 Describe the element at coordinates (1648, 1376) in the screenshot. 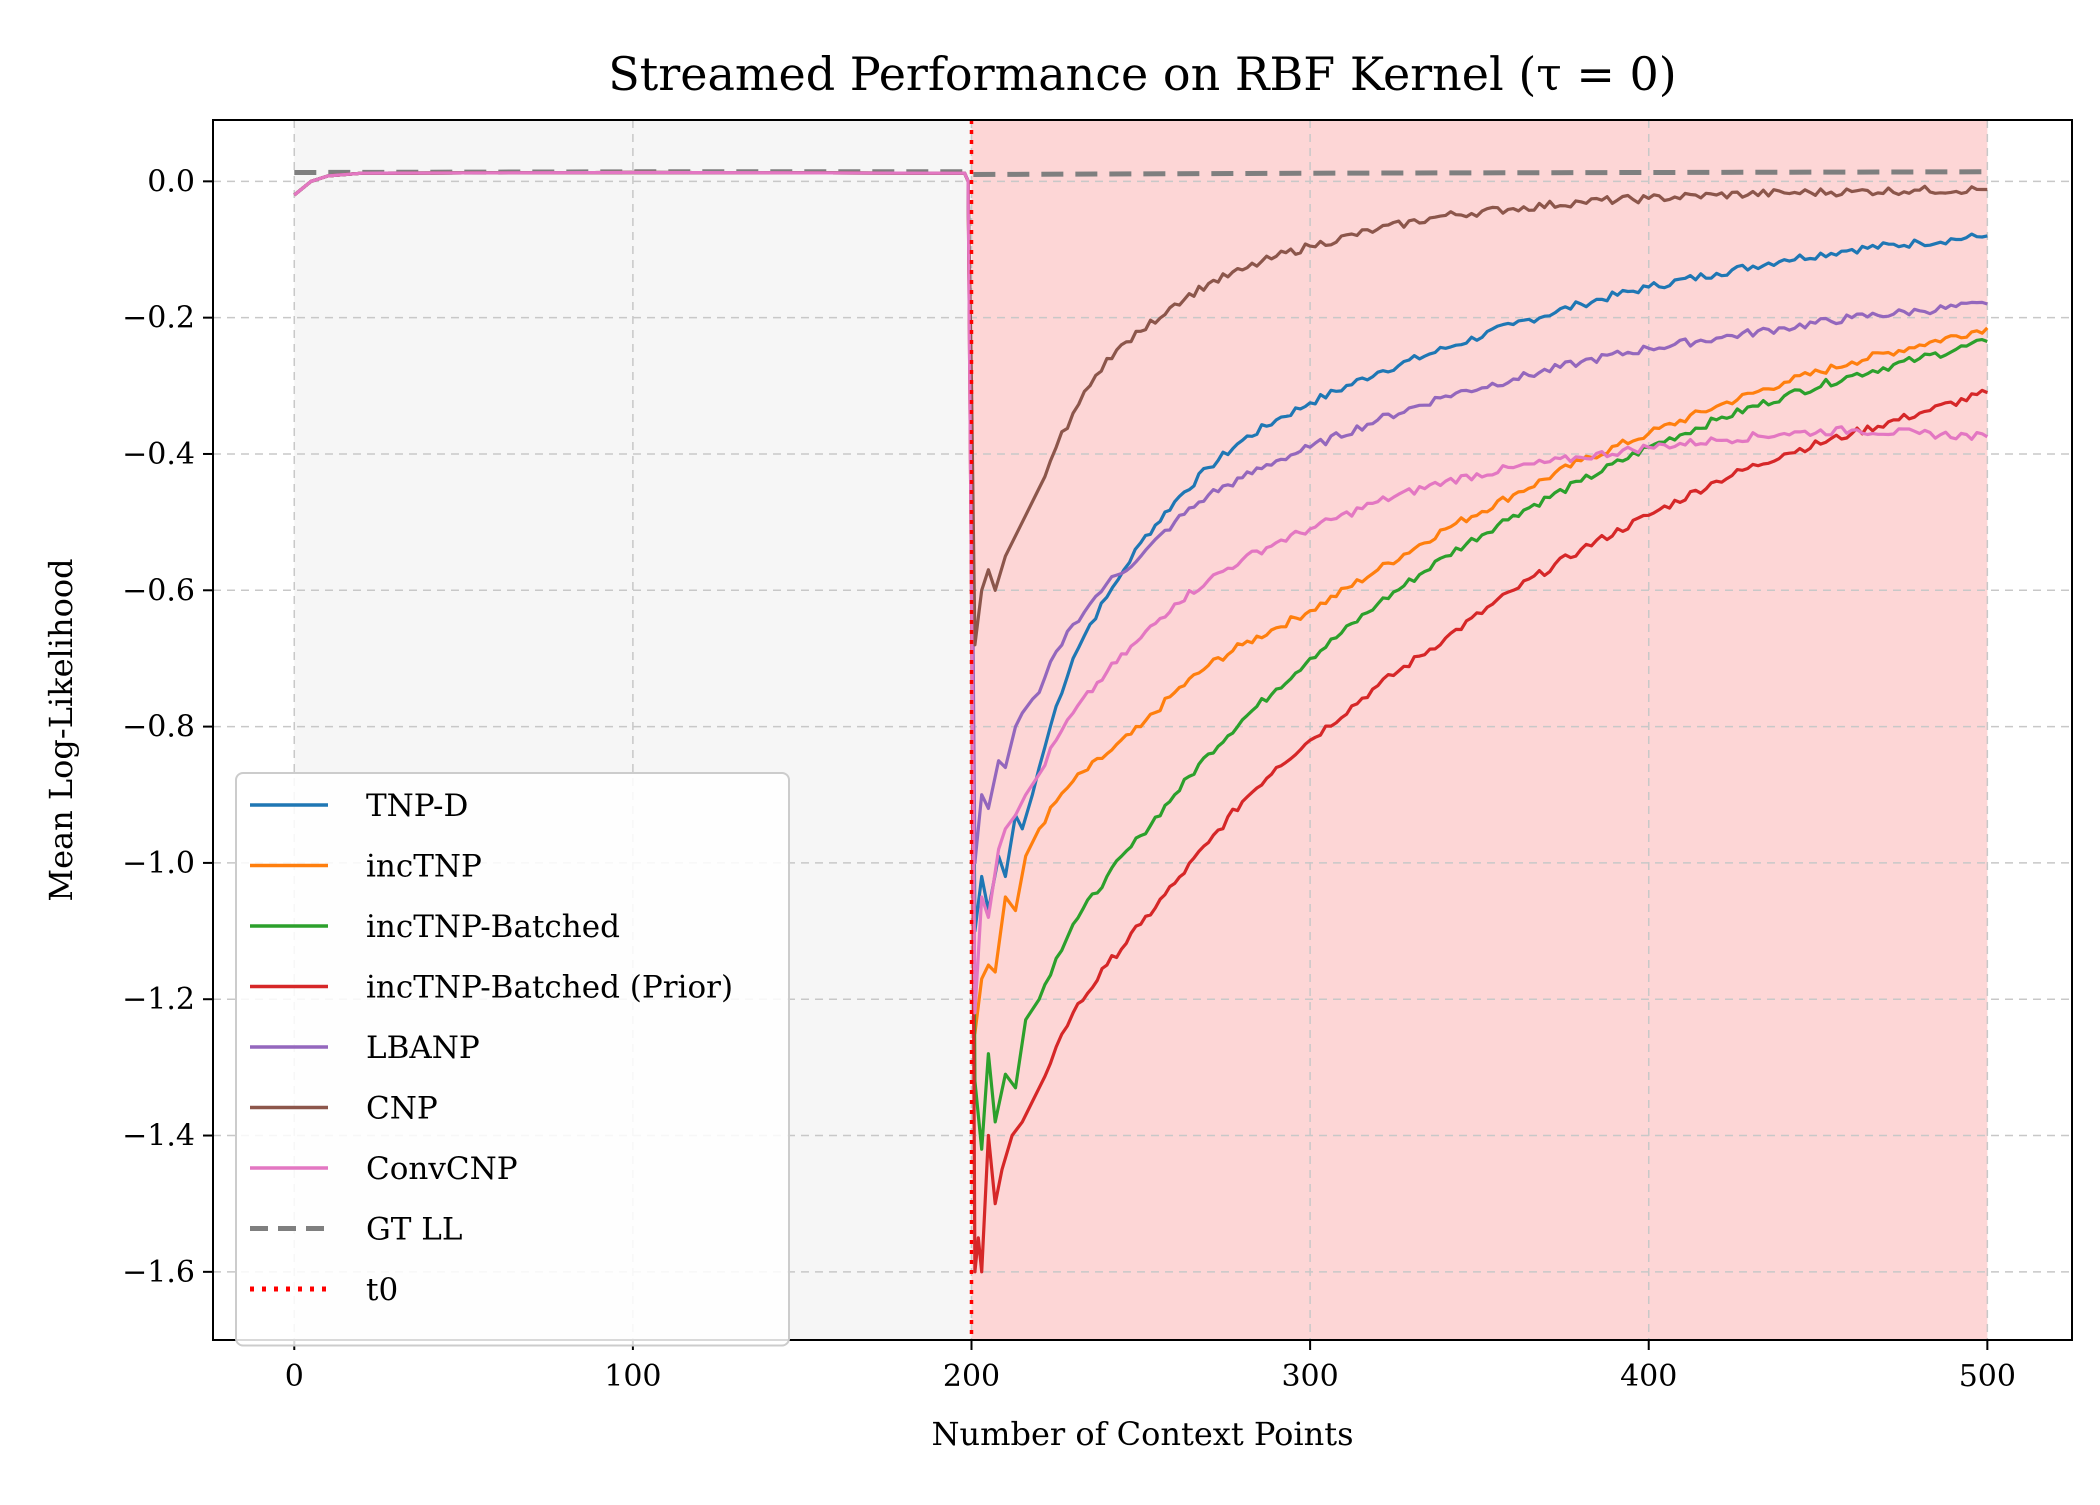

I see `x-tick-label: 400` at that location.